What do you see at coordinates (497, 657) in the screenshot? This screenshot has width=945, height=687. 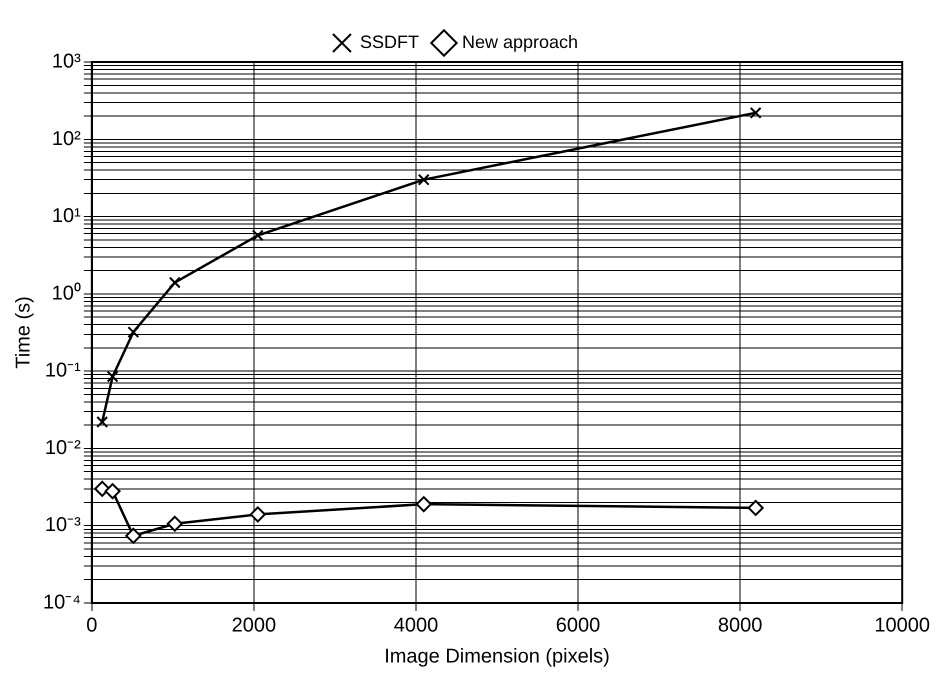 I see `x-axis-title: Image Dimension (pixels)` at bounding box center [497, 657].